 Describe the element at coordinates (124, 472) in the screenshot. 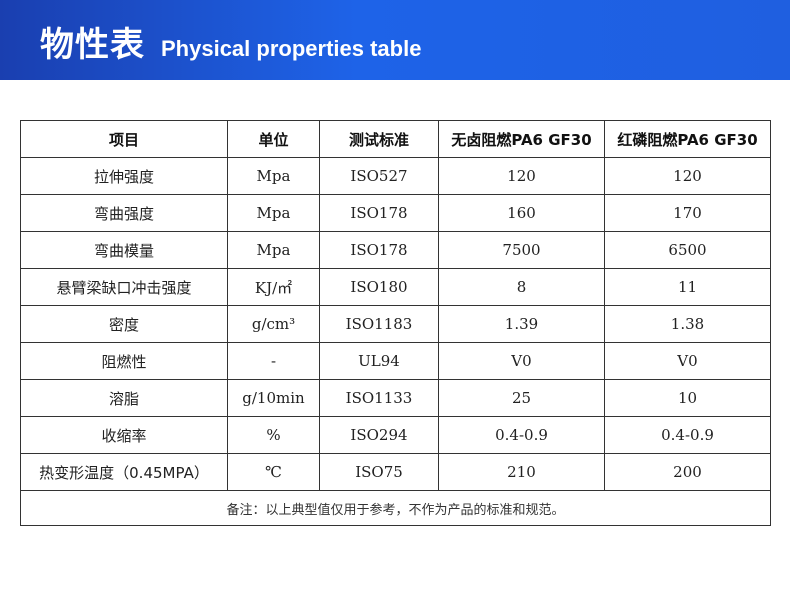

I see `property-name-cell: 热变形温度（0.45MPA）` at that location.